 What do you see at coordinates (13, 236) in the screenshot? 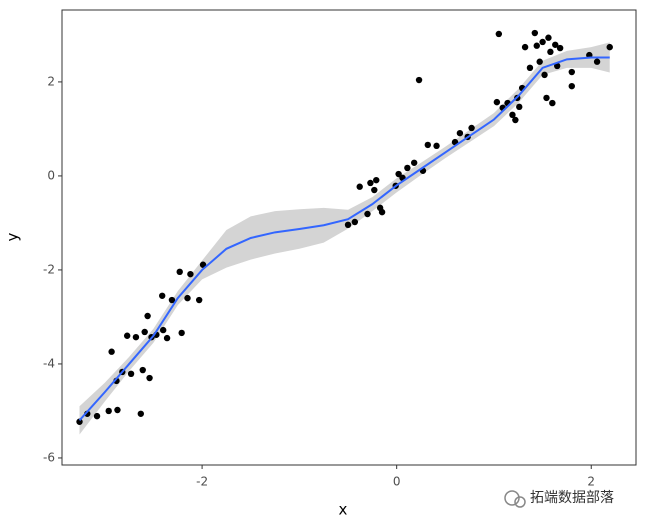
I see `y-axis-label: y` at bounding box center [13, 236].